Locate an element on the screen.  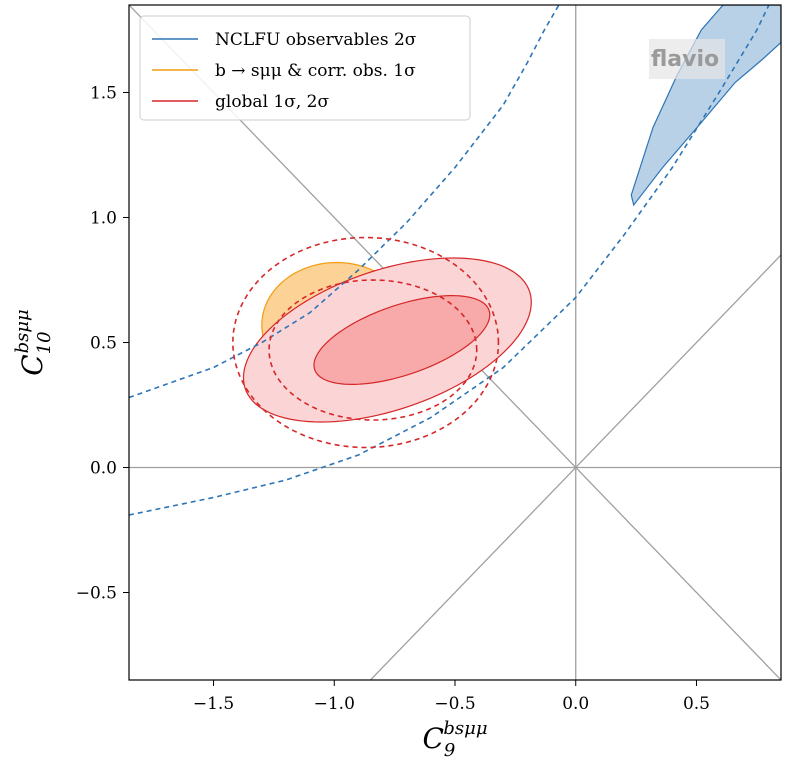
svg-text: C9bsμμ is located at coordinates (454, 739).